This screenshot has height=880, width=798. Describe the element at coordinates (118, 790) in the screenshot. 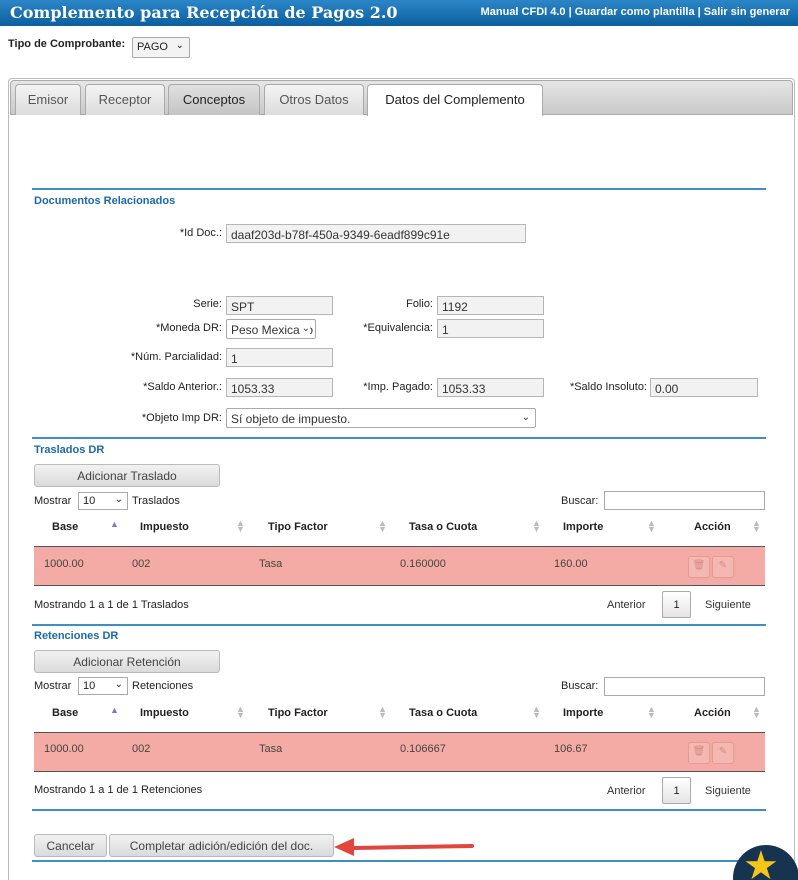

I see `retenciones-info: Mostrando 1 a 1 de 1 Retenciones` at that location.